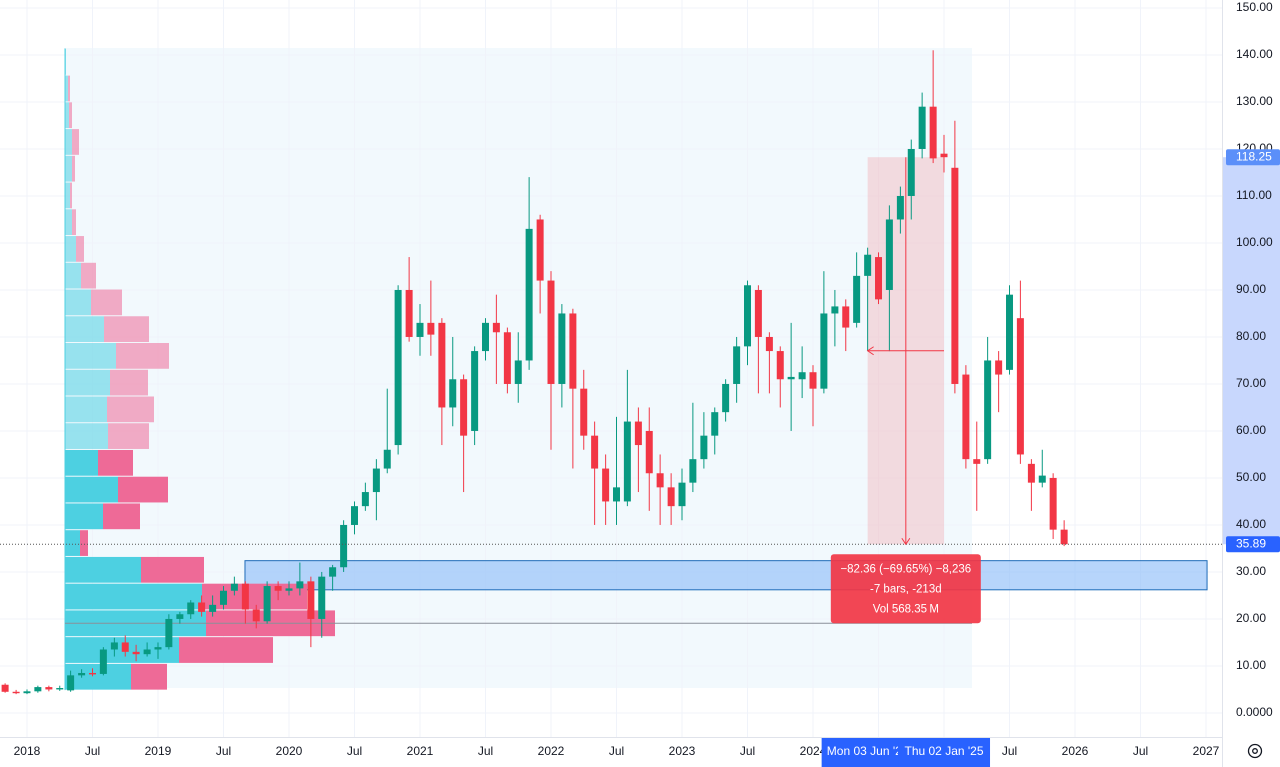  I want to click on measure-label-text: −82.36 (−69.65%) −8,236, so click(905, 569).